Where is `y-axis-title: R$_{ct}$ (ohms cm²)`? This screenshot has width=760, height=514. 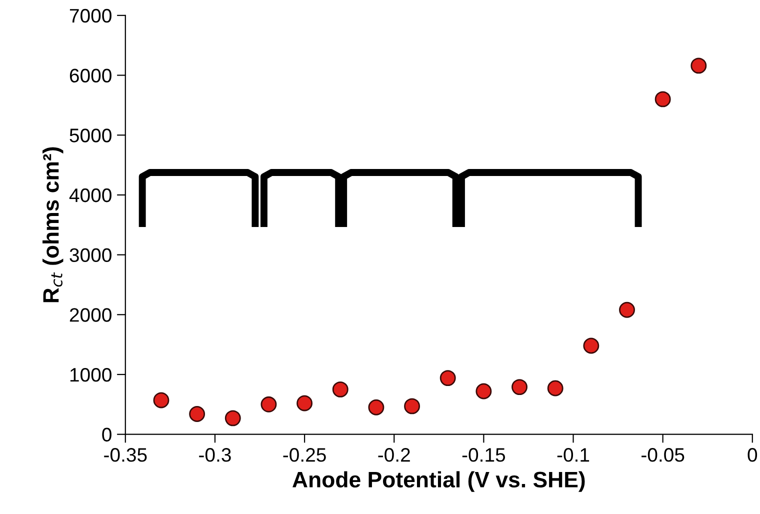
y-axis-title: R$_{ct}$ (ohms cm²) is located at coordinates (53, 224).